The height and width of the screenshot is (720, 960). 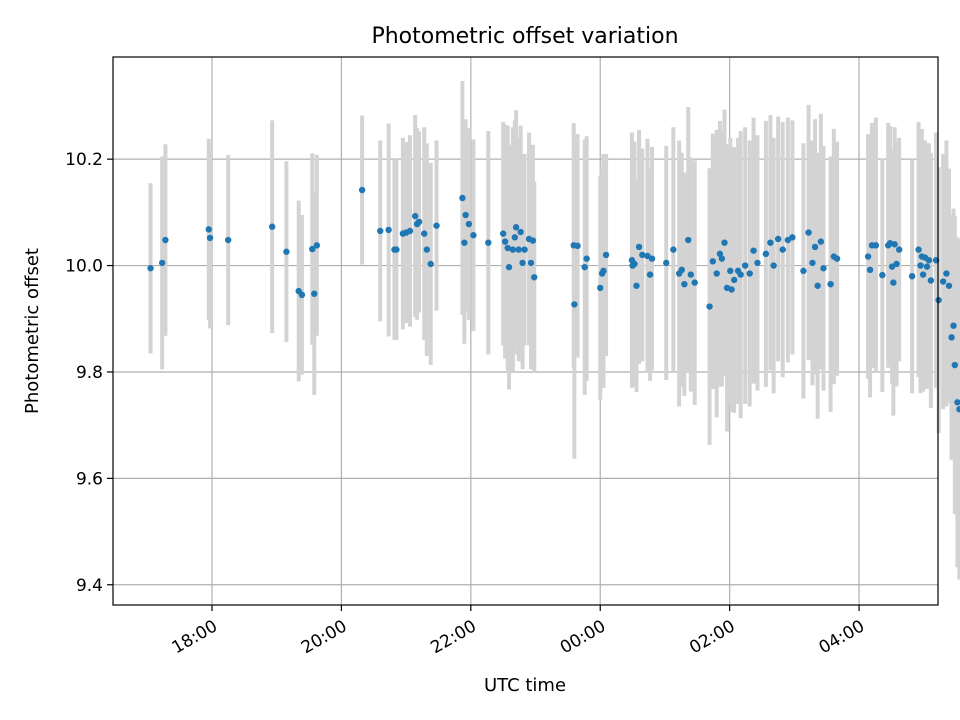 What do you see at coordinates (84, 267) in the screenshot?
I see `y-tick-label: 10.0` at bounding box center [84, 267].